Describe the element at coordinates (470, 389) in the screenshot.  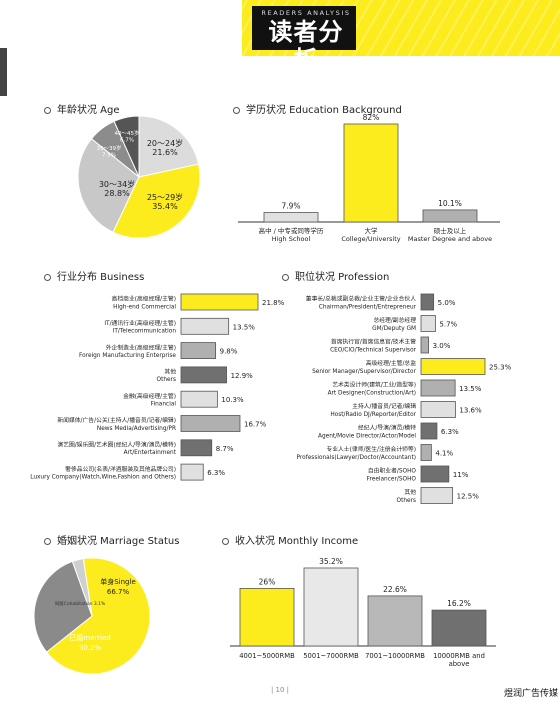
I see `profession-value-label: 13.5%` at that location.